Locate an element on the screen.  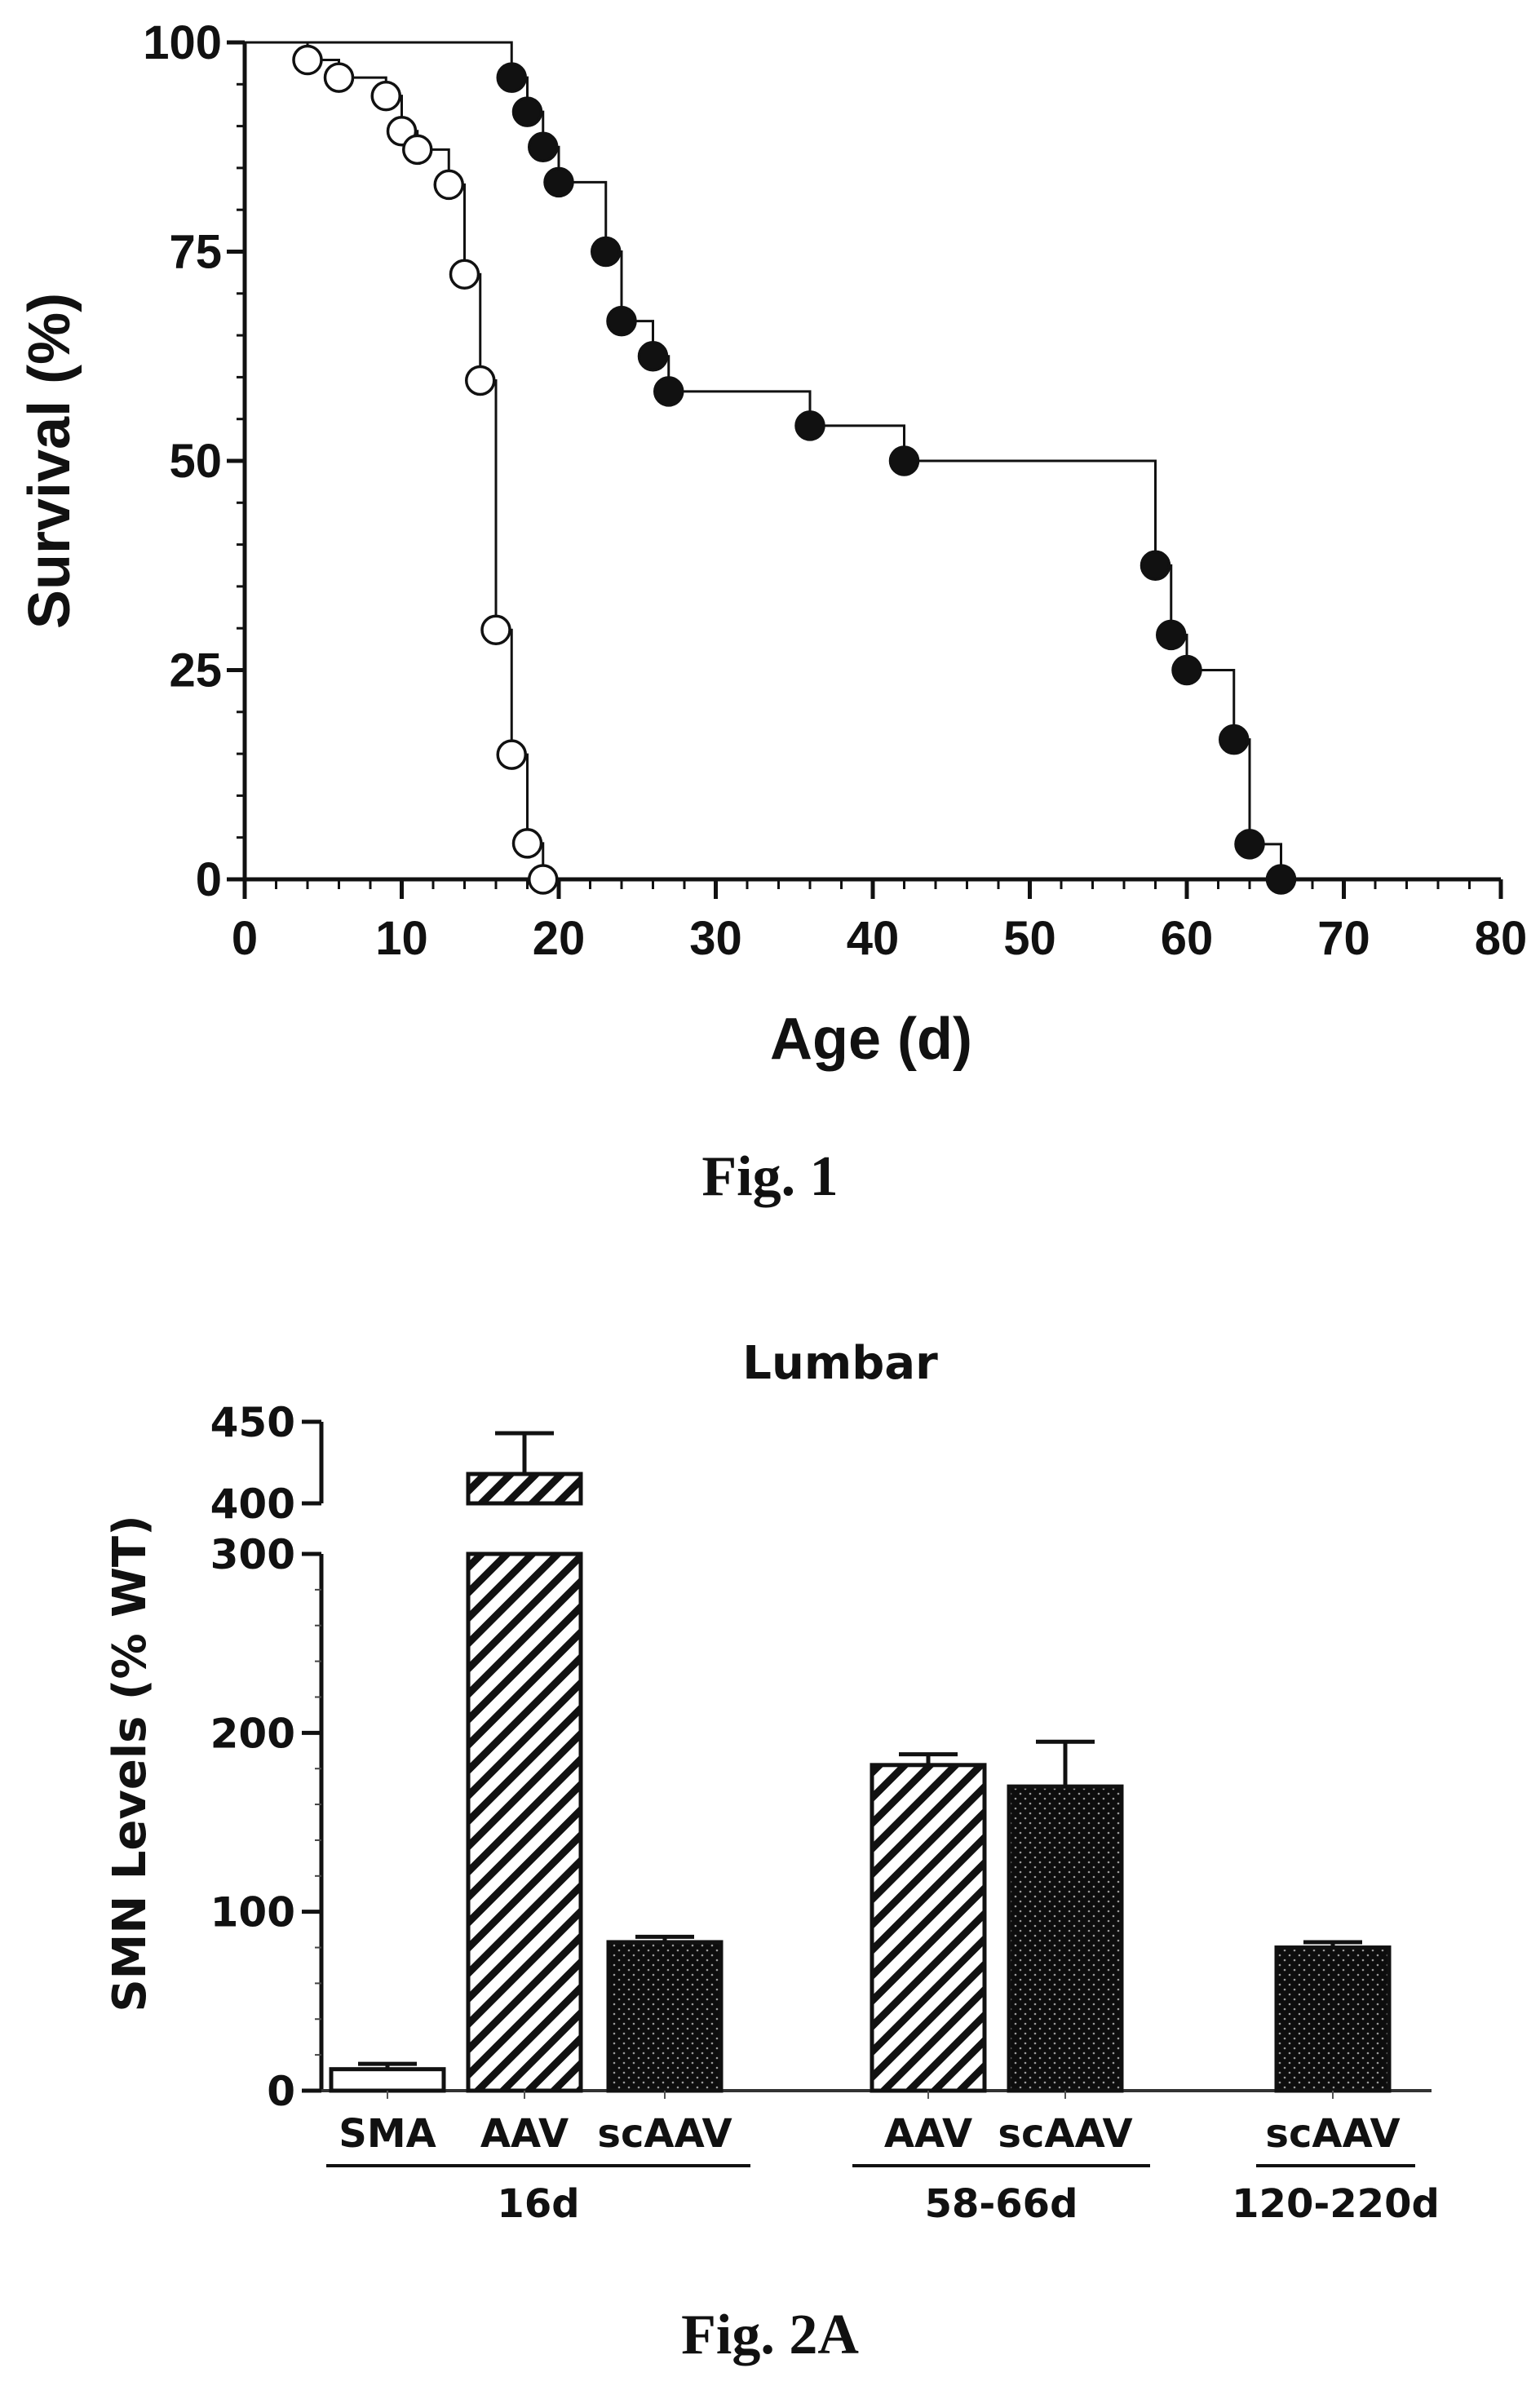
chart-title: Lumbar is located at coordinates (840, 1363).